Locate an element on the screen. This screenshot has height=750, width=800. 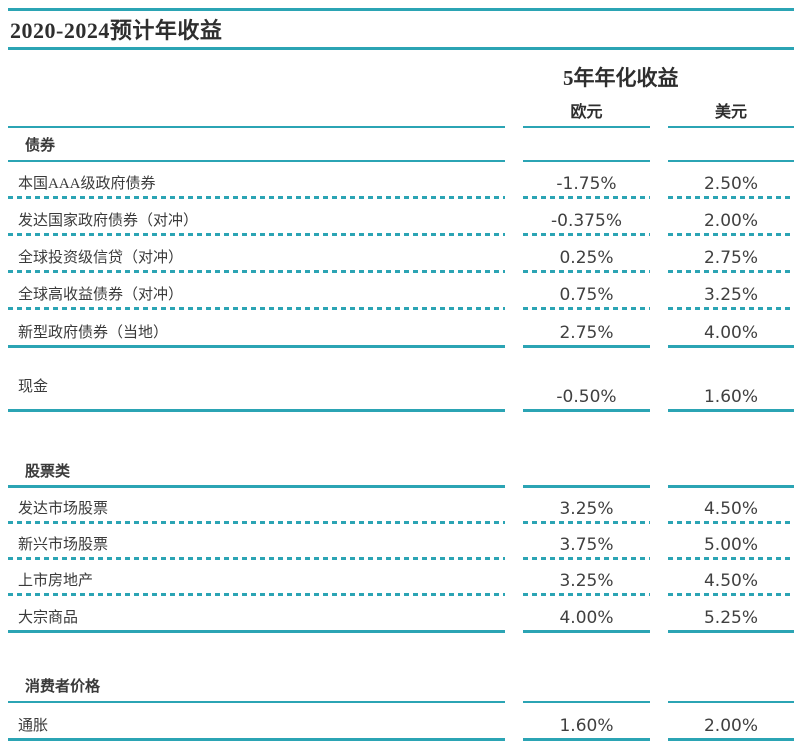
row-value-eur: -0.375% is located at coordinates (586, 217).